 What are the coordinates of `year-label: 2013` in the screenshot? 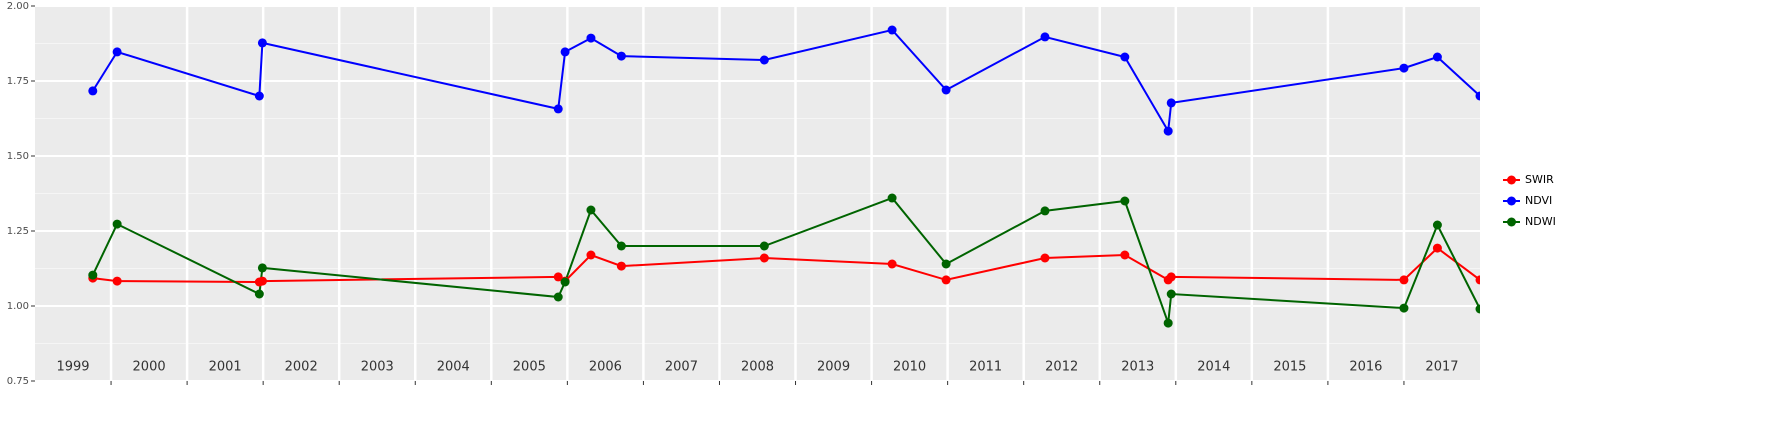 It's located at (1137, 367).